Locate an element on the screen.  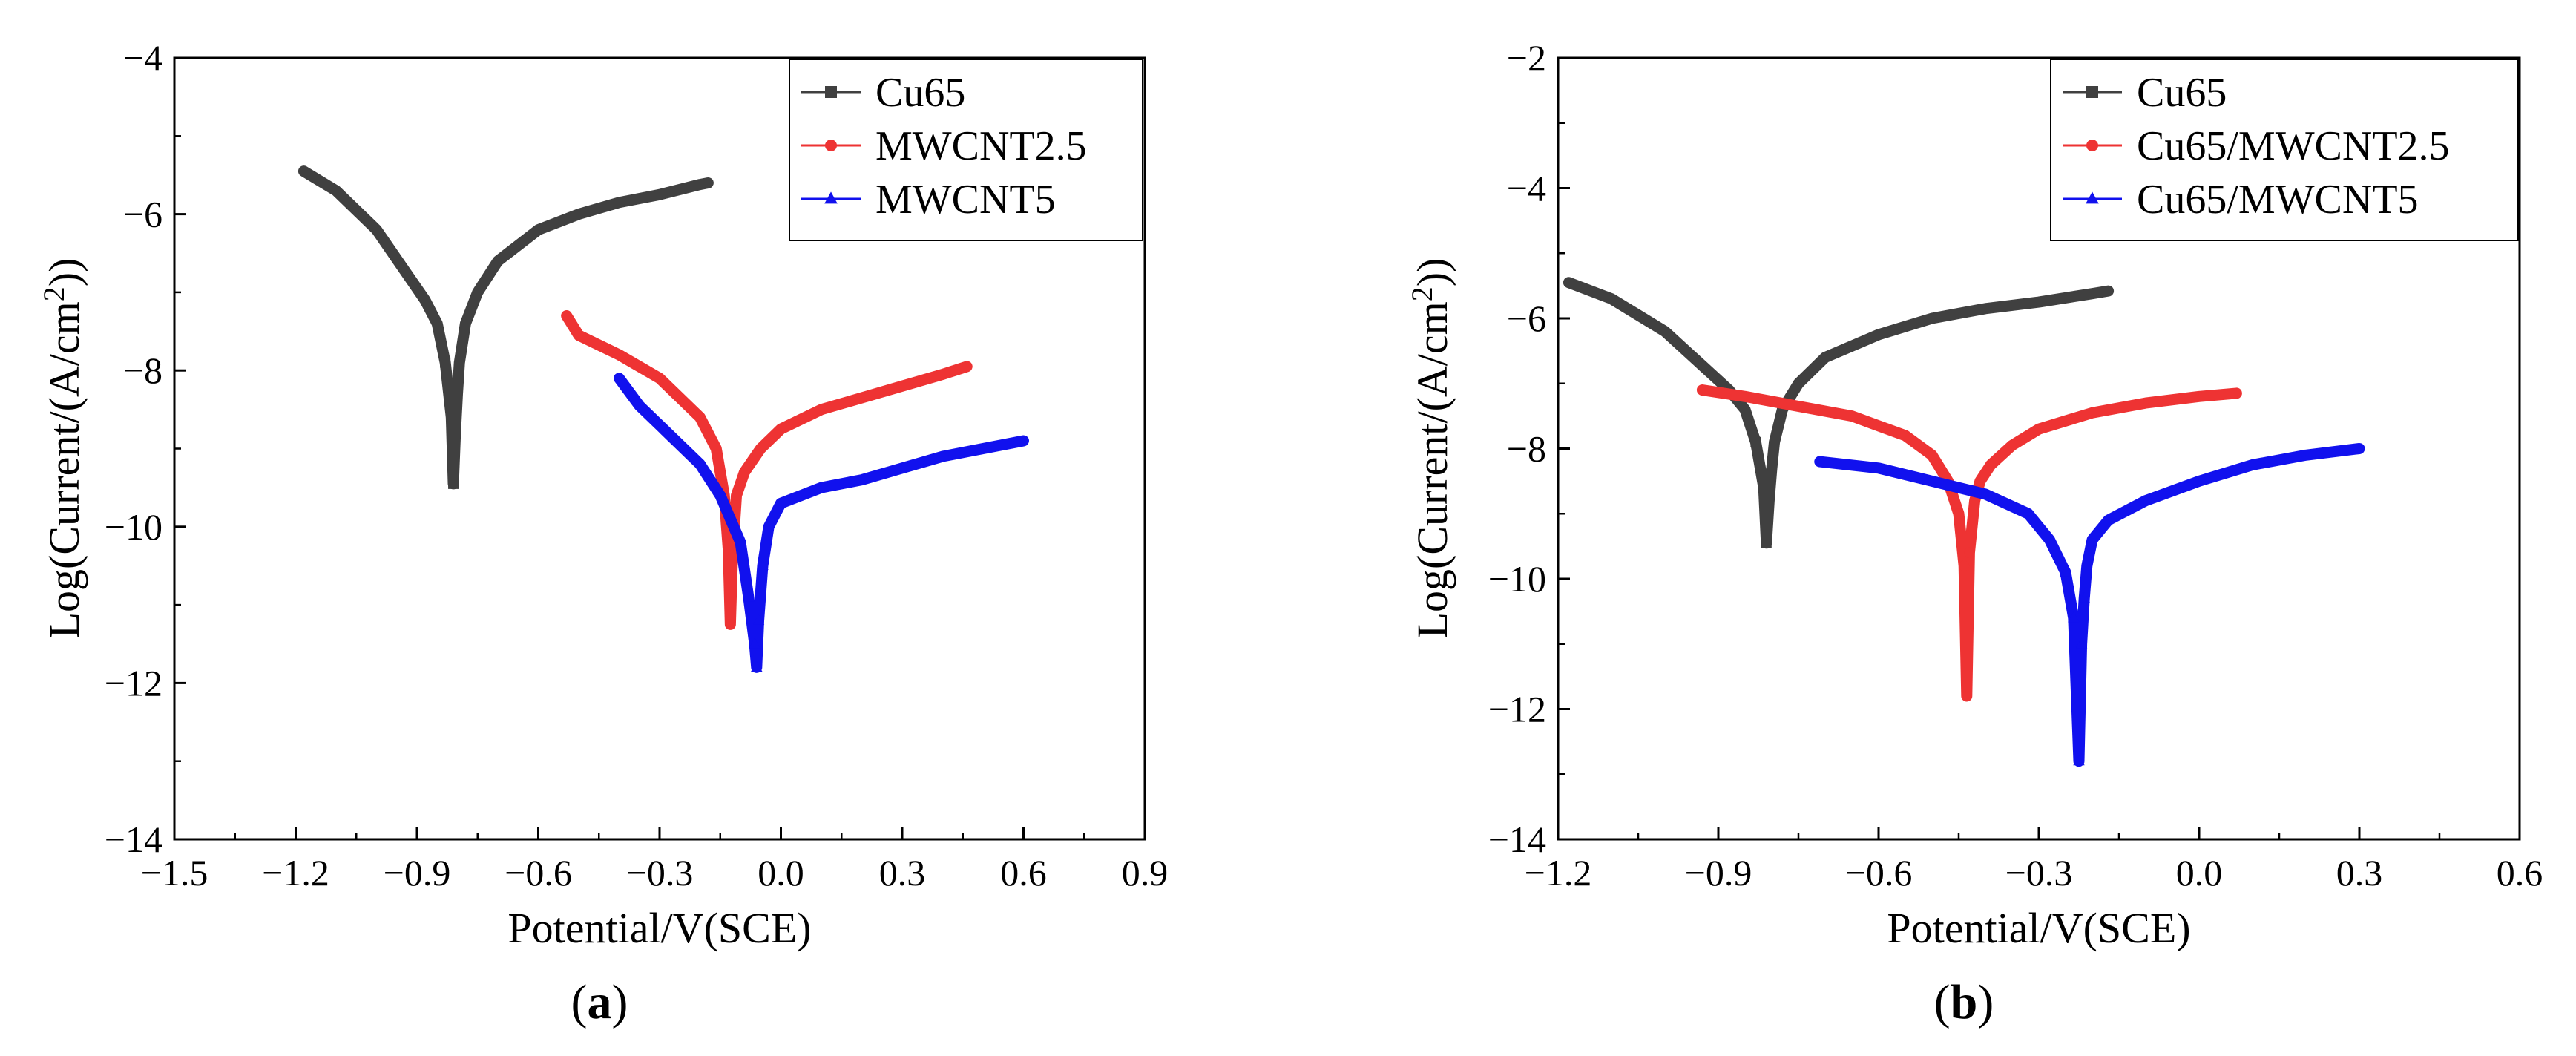
legend-marker-cu65-mwcnt5 is located at coordinates (2092, 197).